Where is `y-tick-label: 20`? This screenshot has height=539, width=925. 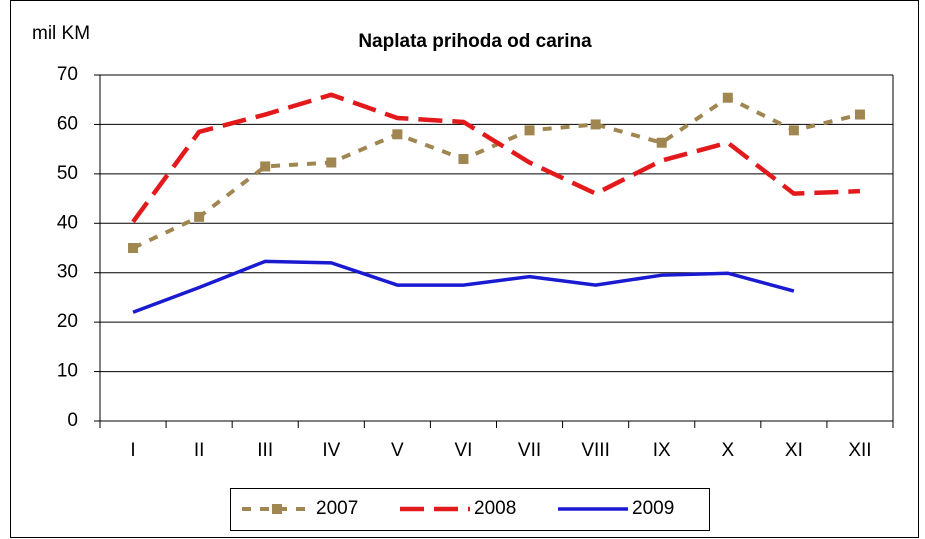
y-tick-label: 20 is located at coordinates (67, 321).